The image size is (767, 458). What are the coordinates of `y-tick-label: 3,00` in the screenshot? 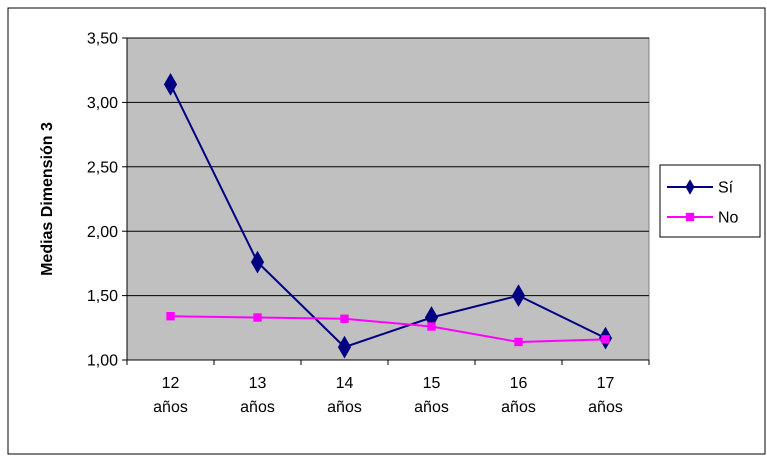 It's located at (102, 103).